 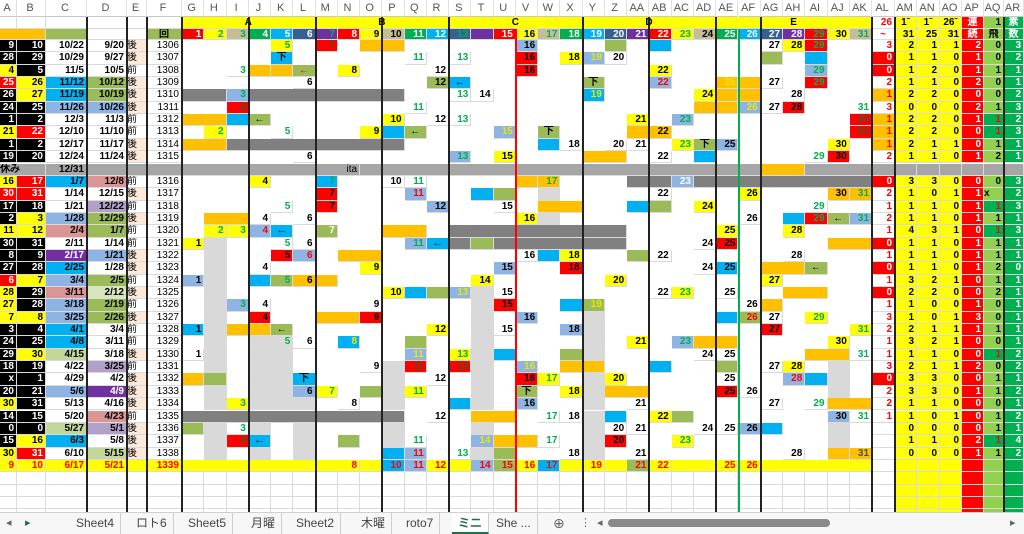 I want to click on col-b-value: 29, so click(x=31, y=293).